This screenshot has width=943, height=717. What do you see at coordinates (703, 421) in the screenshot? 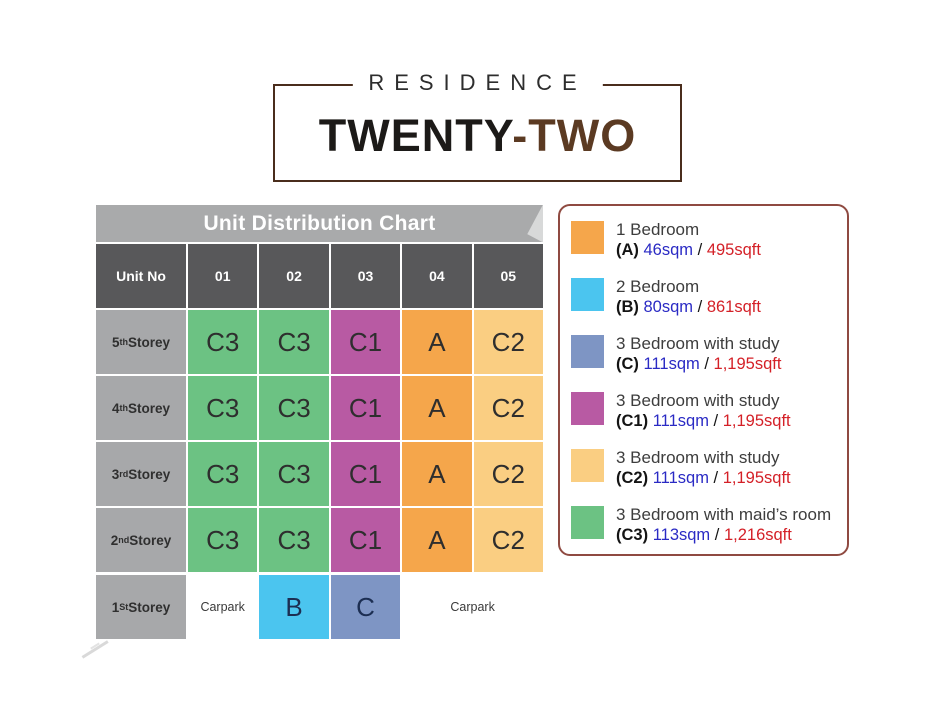
I see `legend-size: (C1) 111sqm / 1,195sqft` at bounding box center [703, 421].